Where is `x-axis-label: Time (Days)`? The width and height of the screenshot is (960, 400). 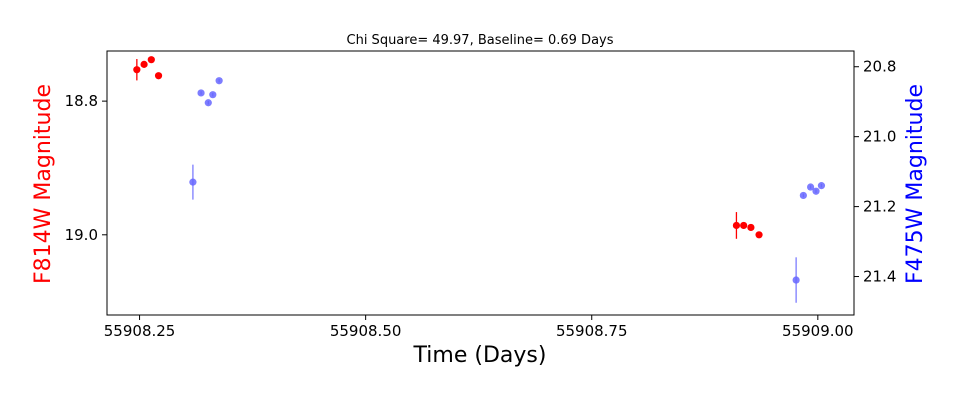 x-axis-label: Time (Days) is located at coordinates (480, 355).